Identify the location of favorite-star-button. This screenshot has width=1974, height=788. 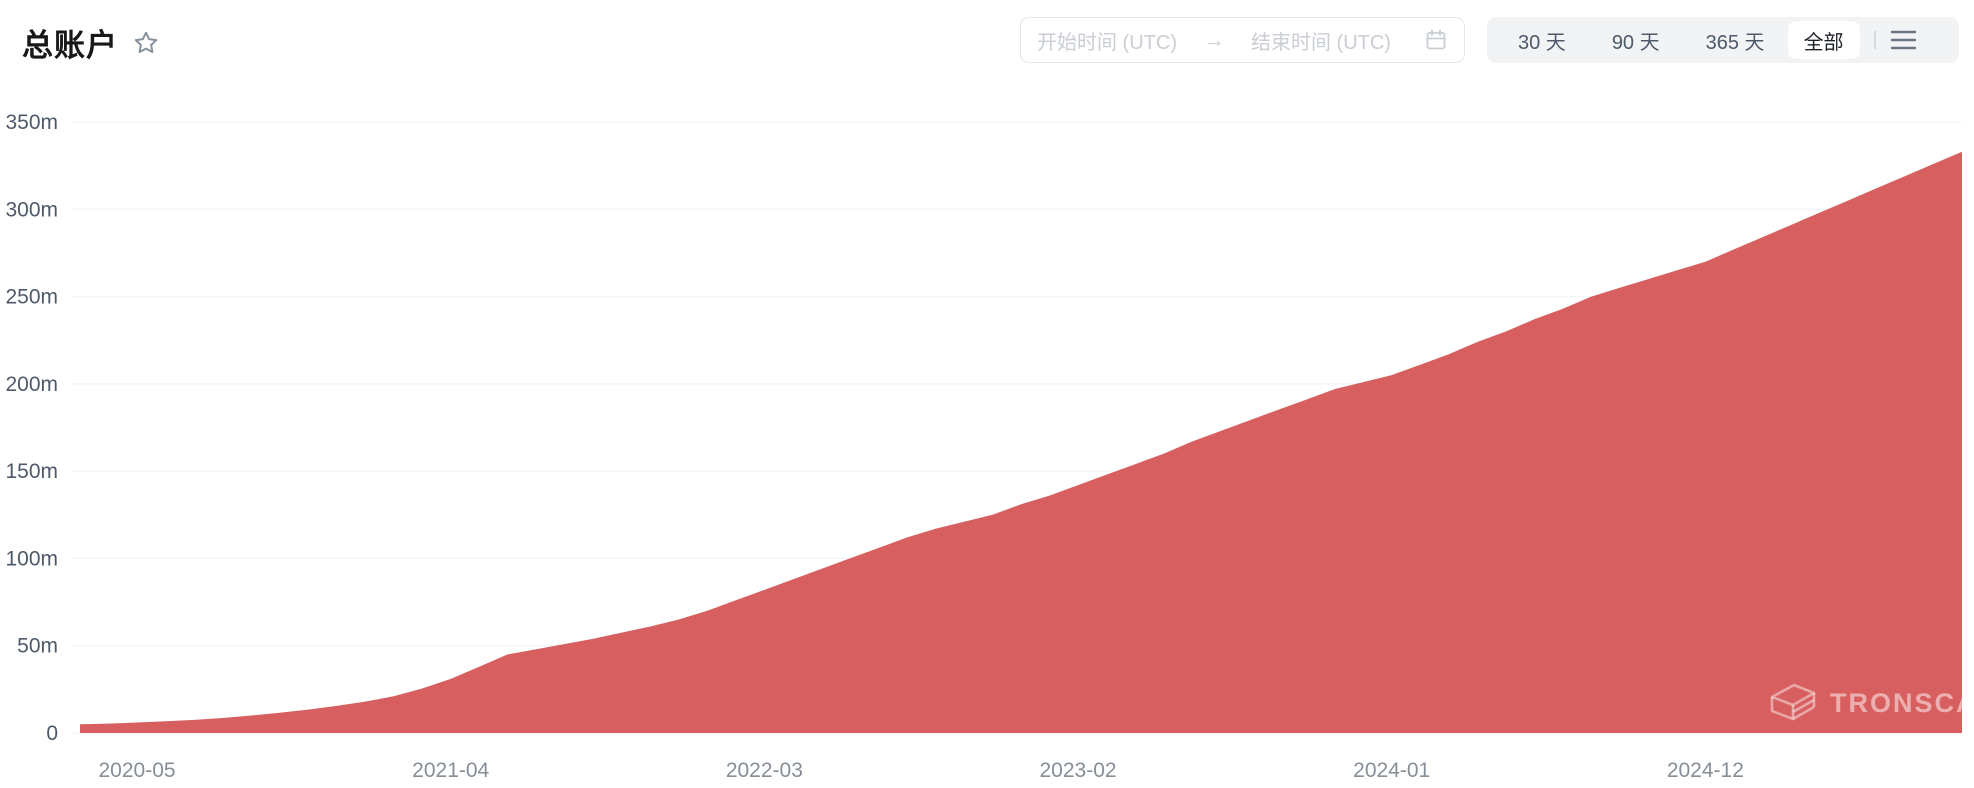
(146, 43).